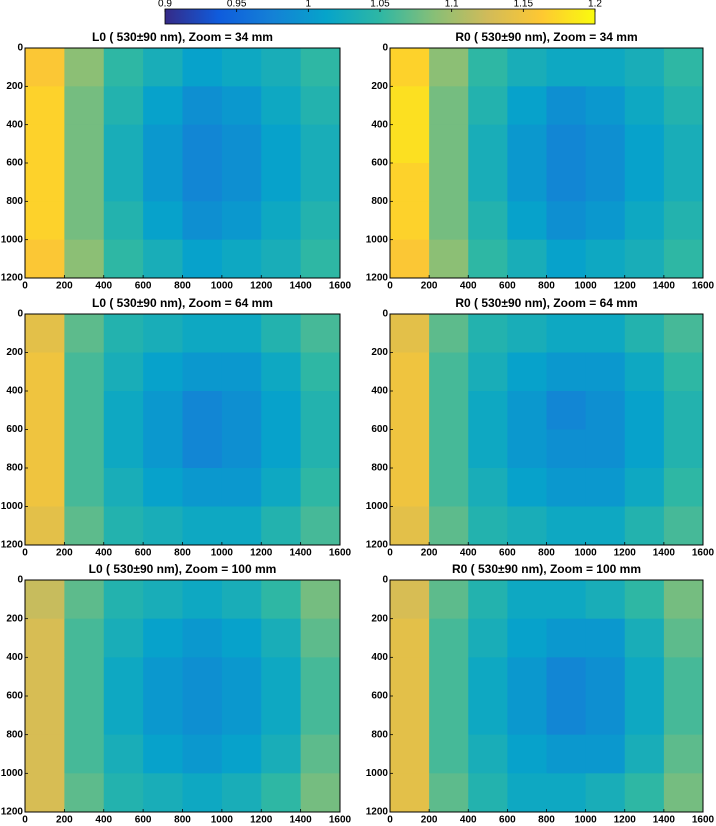 The width and height of the screenshot is (716, 826). I want to click on colorbar-tick-label: 1.15, so click(524, 5).